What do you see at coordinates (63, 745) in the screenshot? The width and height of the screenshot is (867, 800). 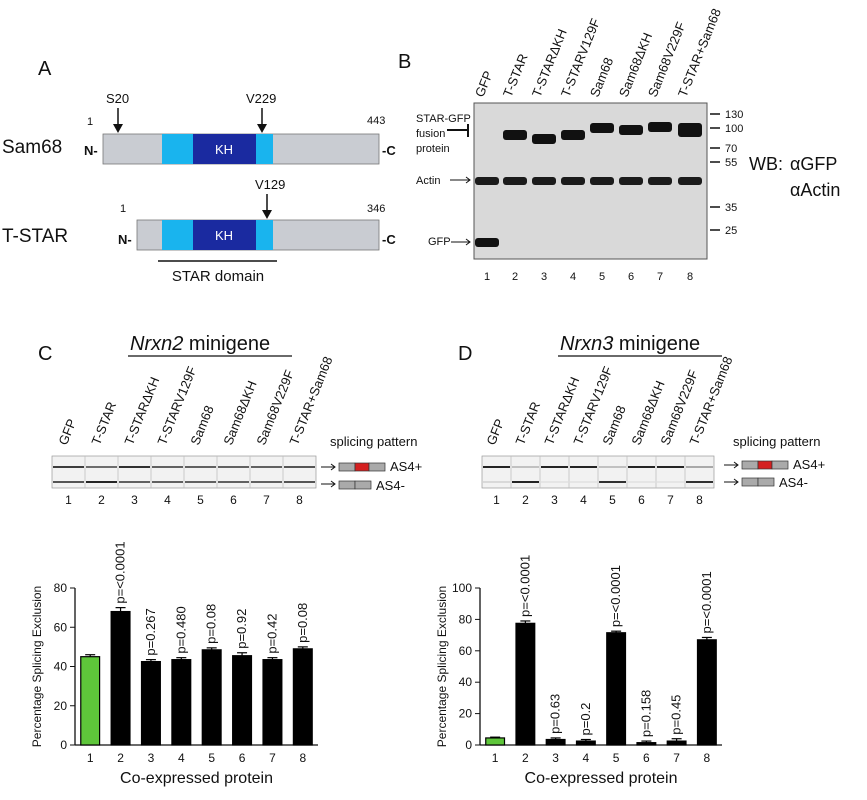 I see `y-tick-label: 0` at bounding box center [63, 745].